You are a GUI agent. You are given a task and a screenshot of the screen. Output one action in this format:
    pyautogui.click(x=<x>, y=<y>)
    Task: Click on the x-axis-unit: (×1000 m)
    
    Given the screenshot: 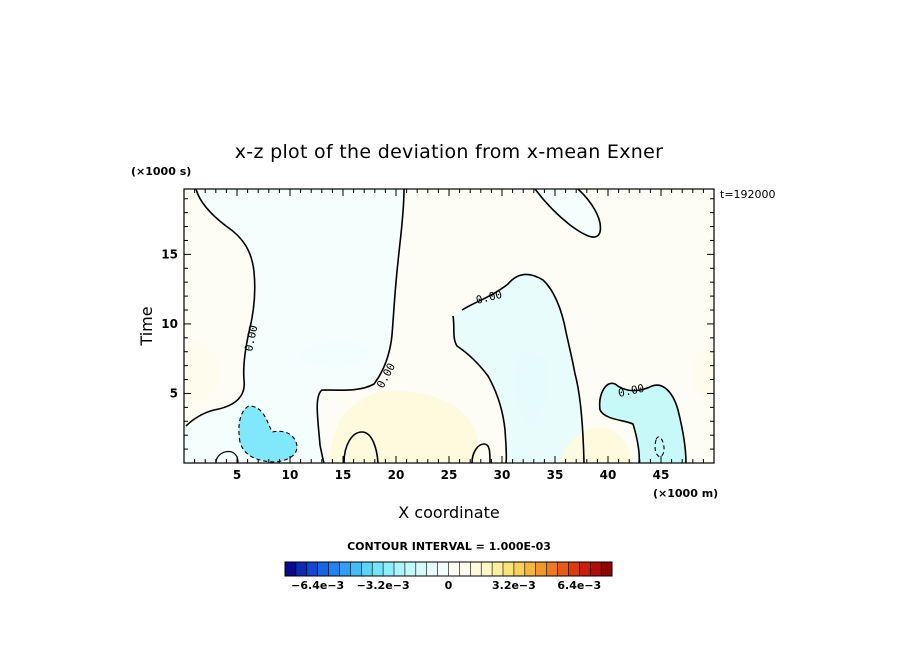 What is the action you would take?
    pyautogui.click(x=685, y=493)
    